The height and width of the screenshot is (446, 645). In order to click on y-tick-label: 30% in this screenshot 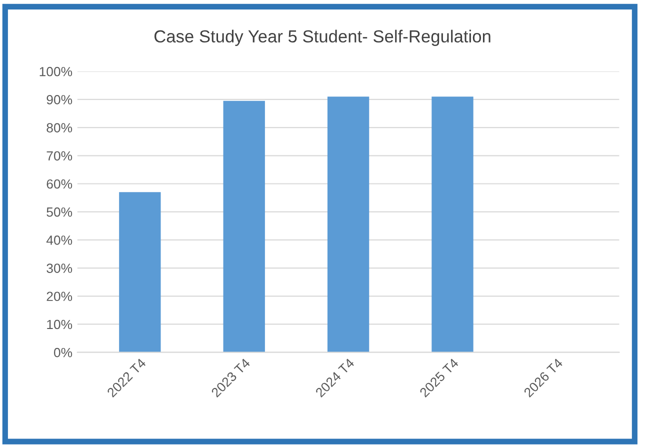, I will do `click(59, 268)`.